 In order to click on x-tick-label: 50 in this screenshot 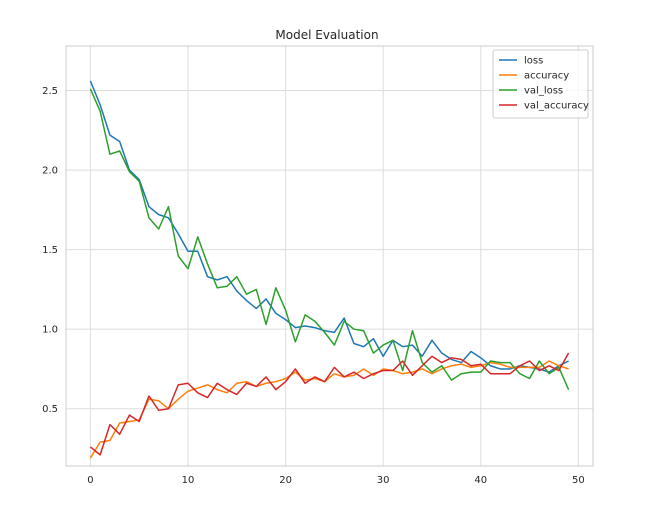, I will do `click(578, 480)`.